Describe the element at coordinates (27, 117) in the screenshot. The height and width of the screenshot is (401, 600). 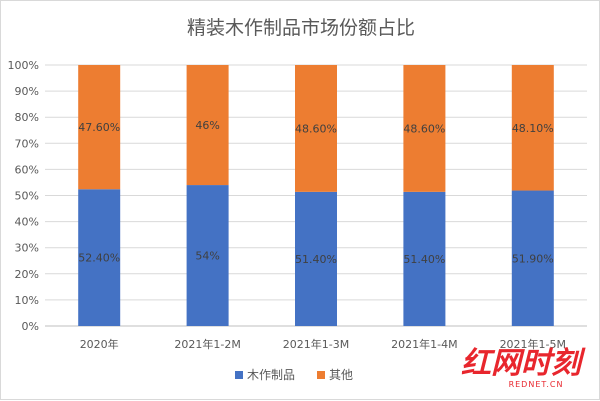
I see `y-tick-label: 80%` at that location.